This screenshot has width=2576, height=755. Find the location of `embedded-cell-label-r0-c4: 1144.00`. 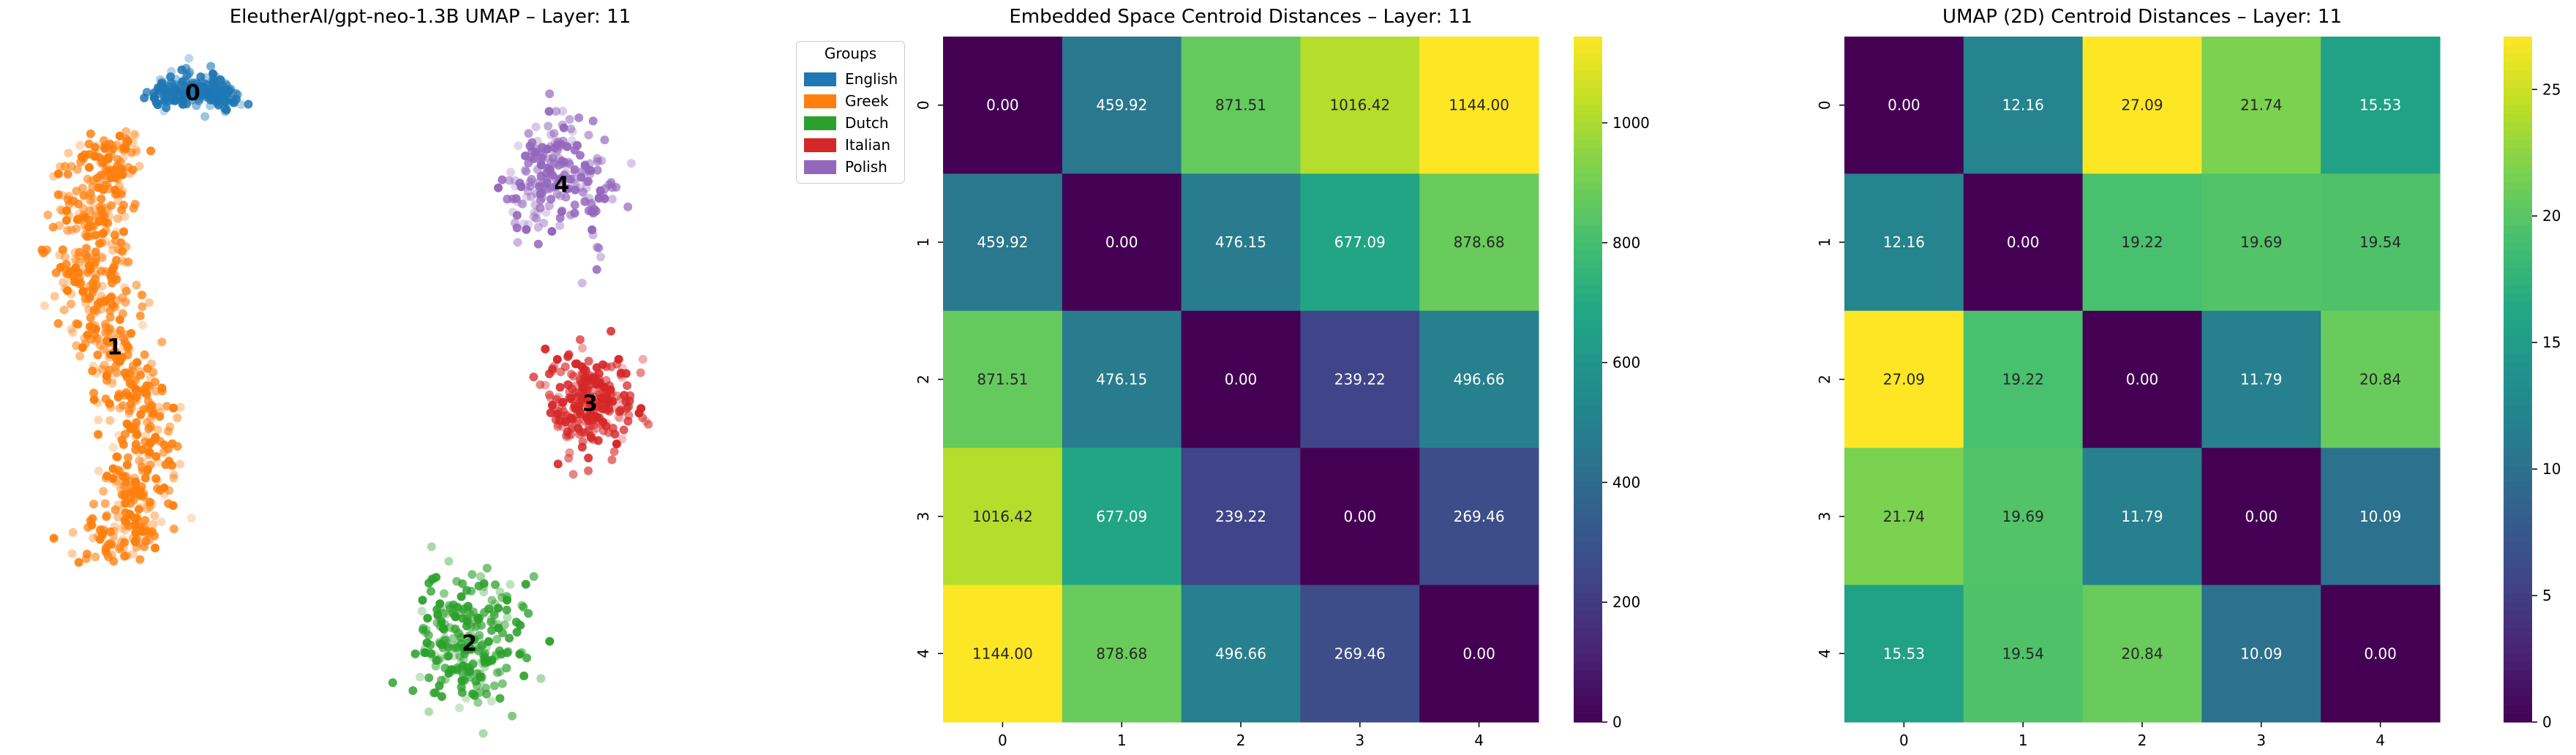

embedded-cell-label-r0-c4: 1144.00 is located at coordinates (1479, 105).